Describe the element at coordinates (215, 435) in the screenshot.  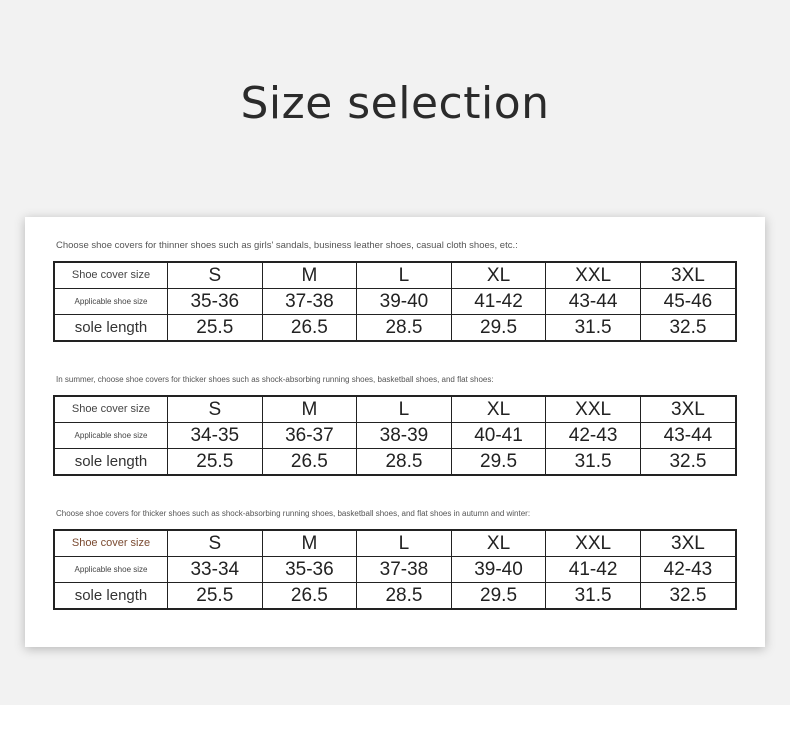
I see `table-cell: 34-35` at that location.